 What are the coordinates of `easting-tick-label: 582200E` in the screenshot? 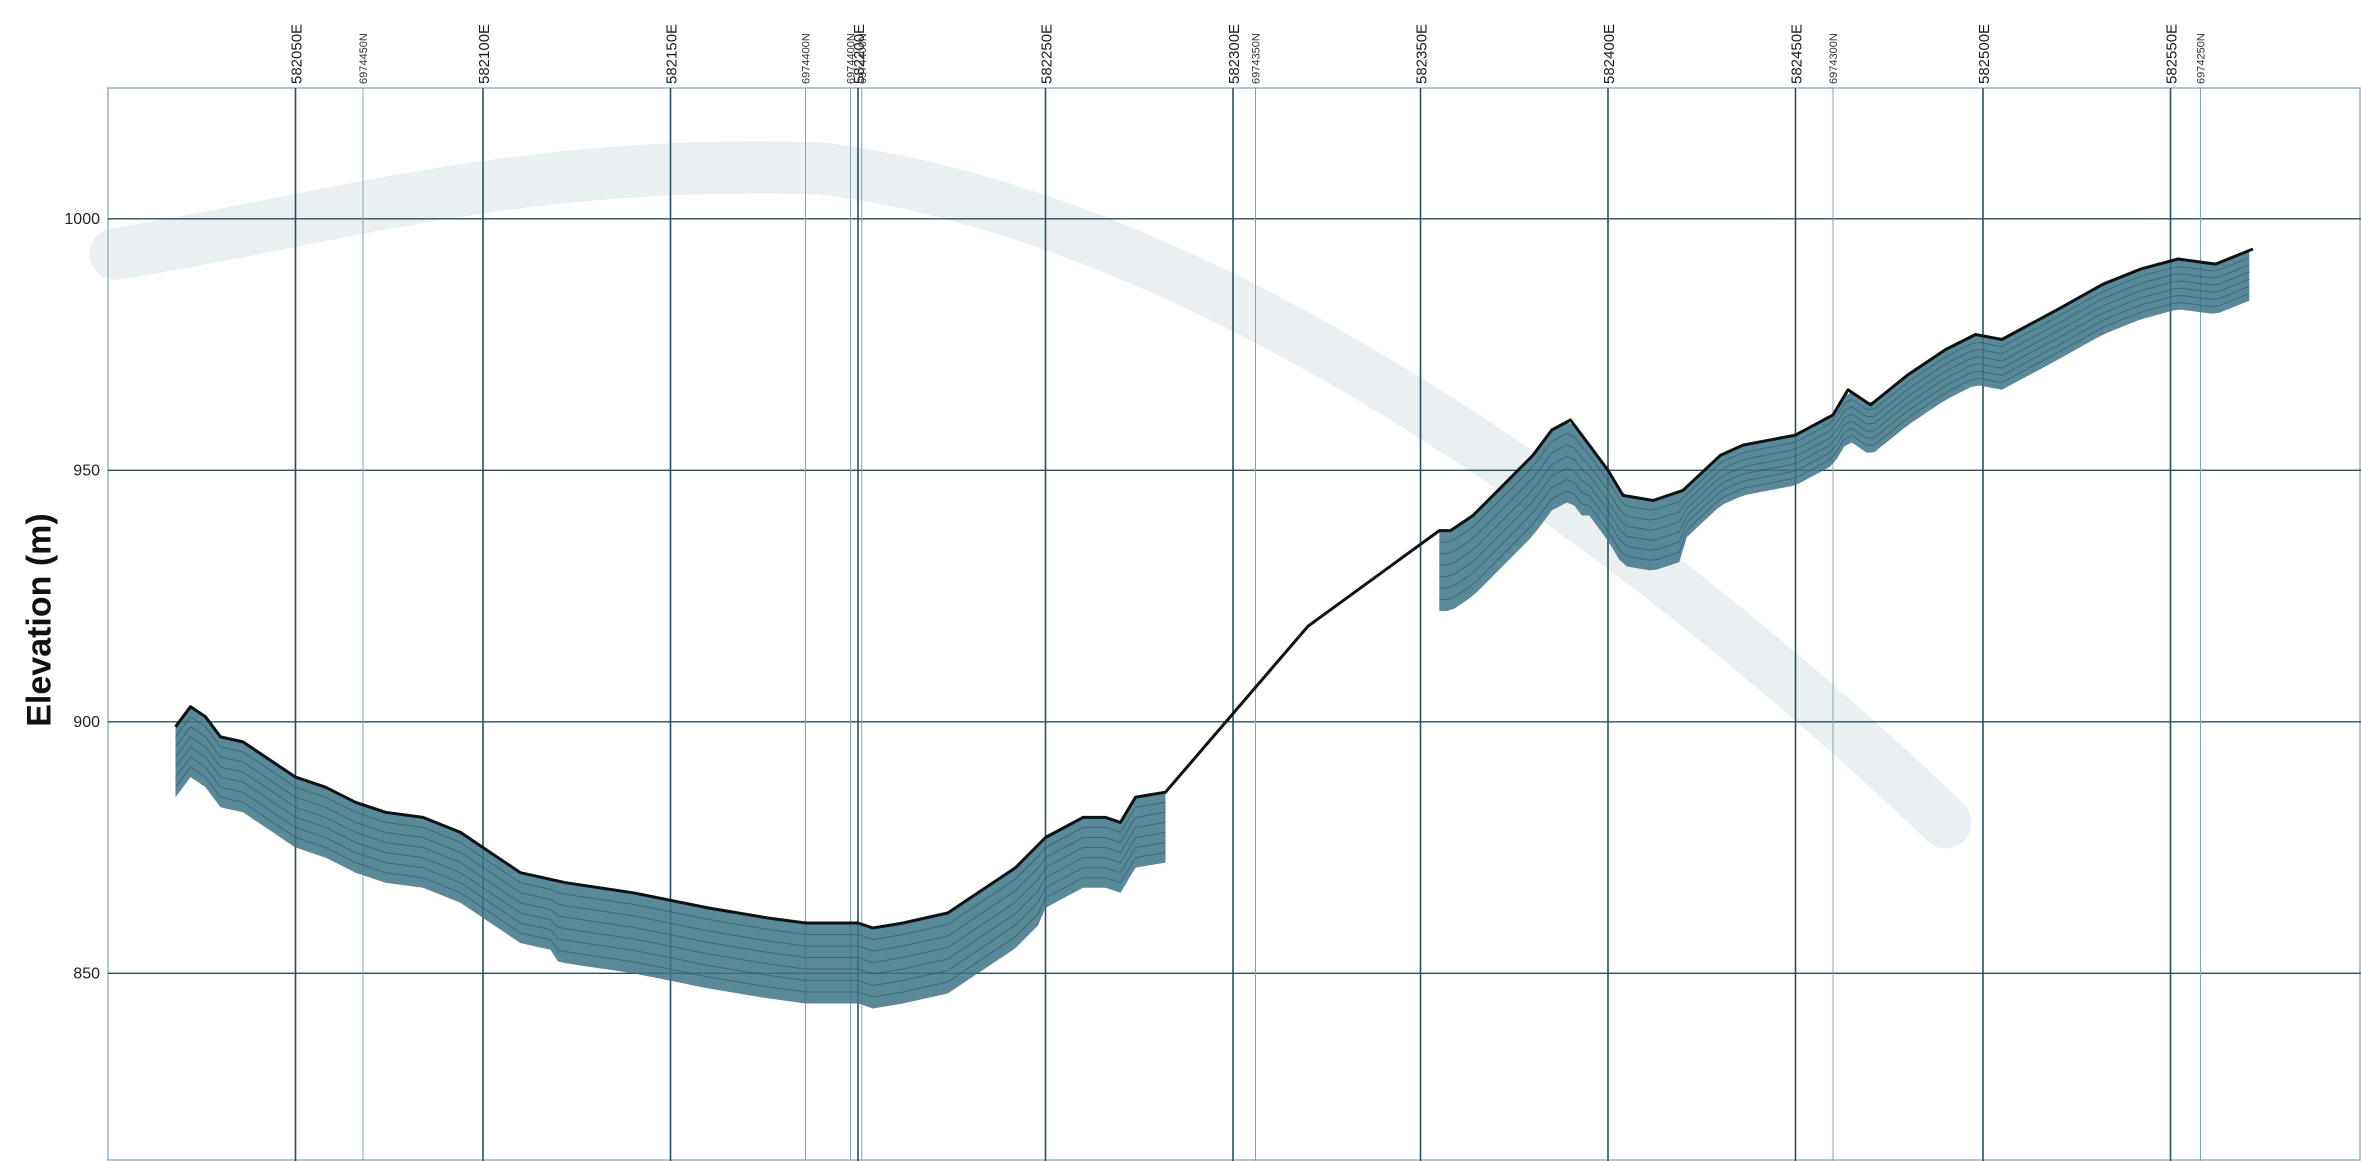 It's located at (859, 54).